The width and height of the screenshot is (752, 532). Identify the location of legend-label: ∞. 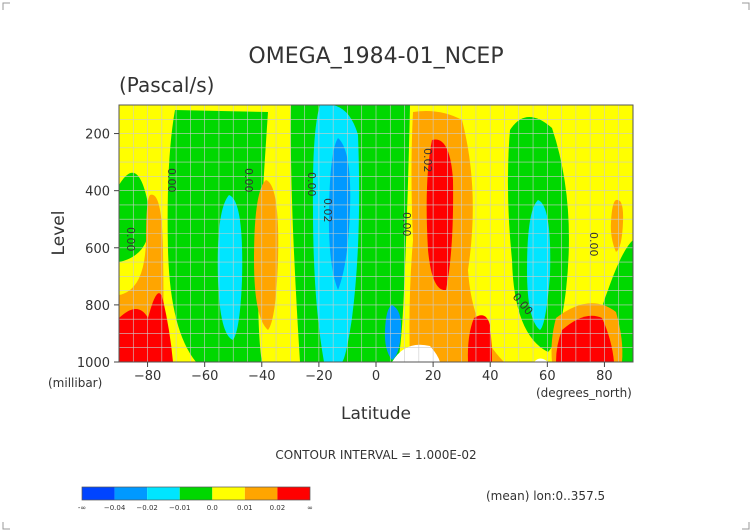
(310, 508).